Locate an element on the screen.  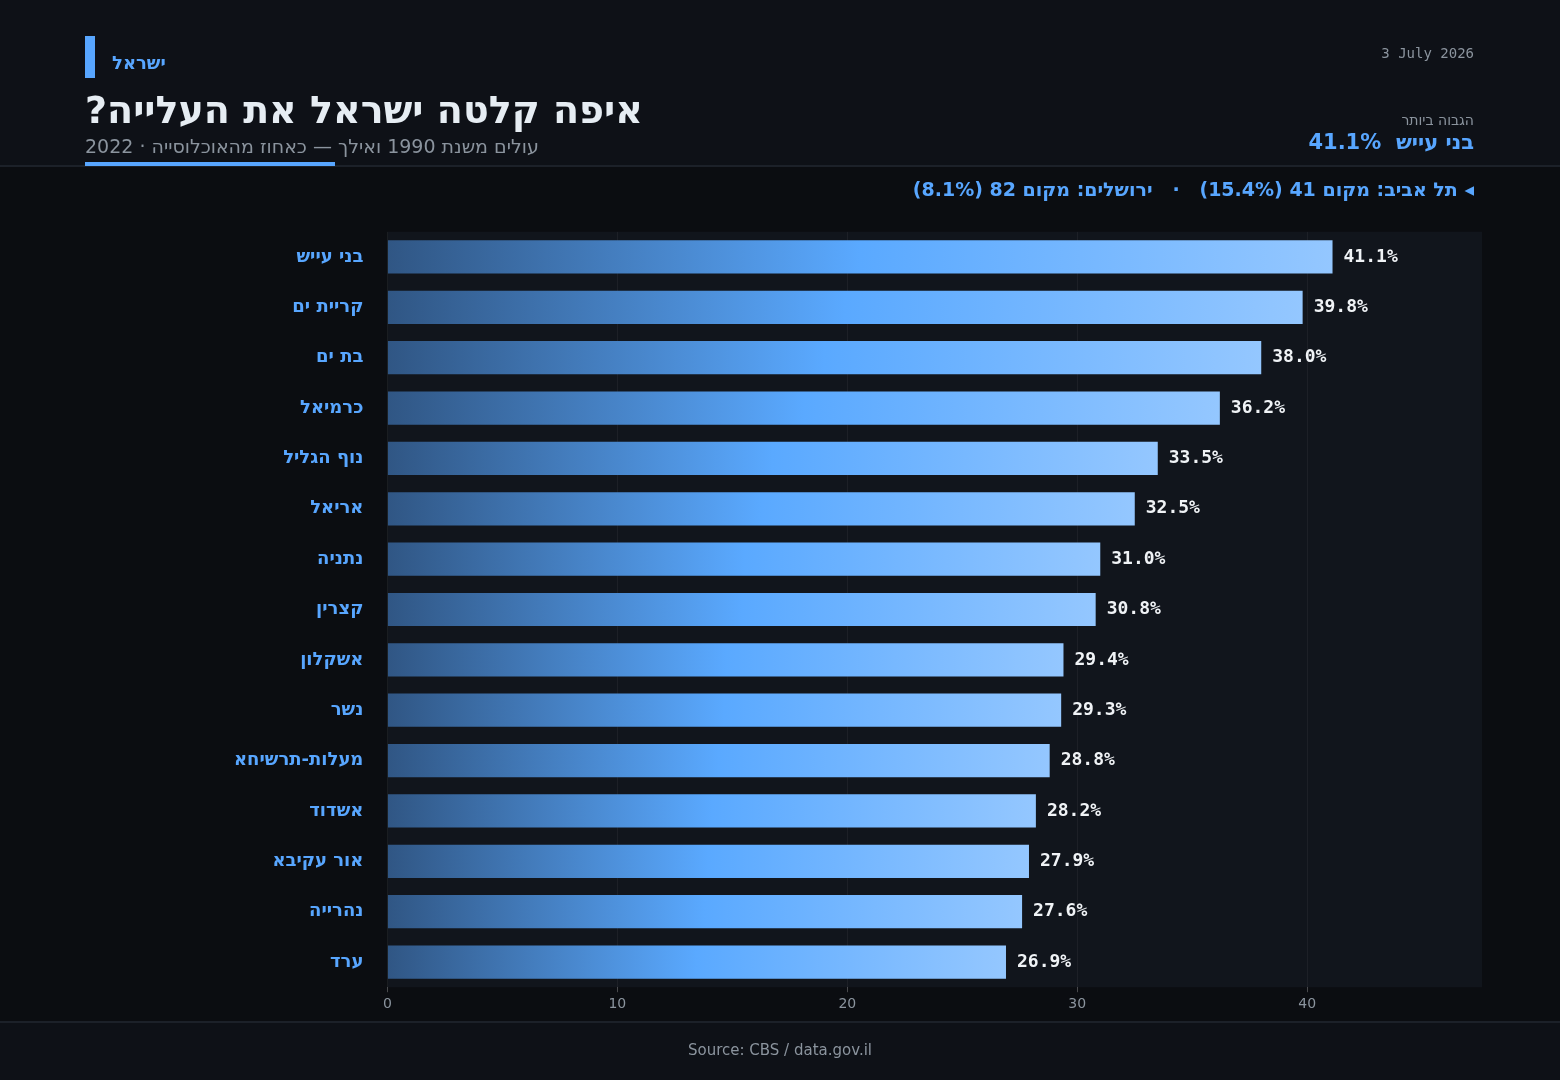
y-tick-label: בני עייש is located at coordinates (330, 255).